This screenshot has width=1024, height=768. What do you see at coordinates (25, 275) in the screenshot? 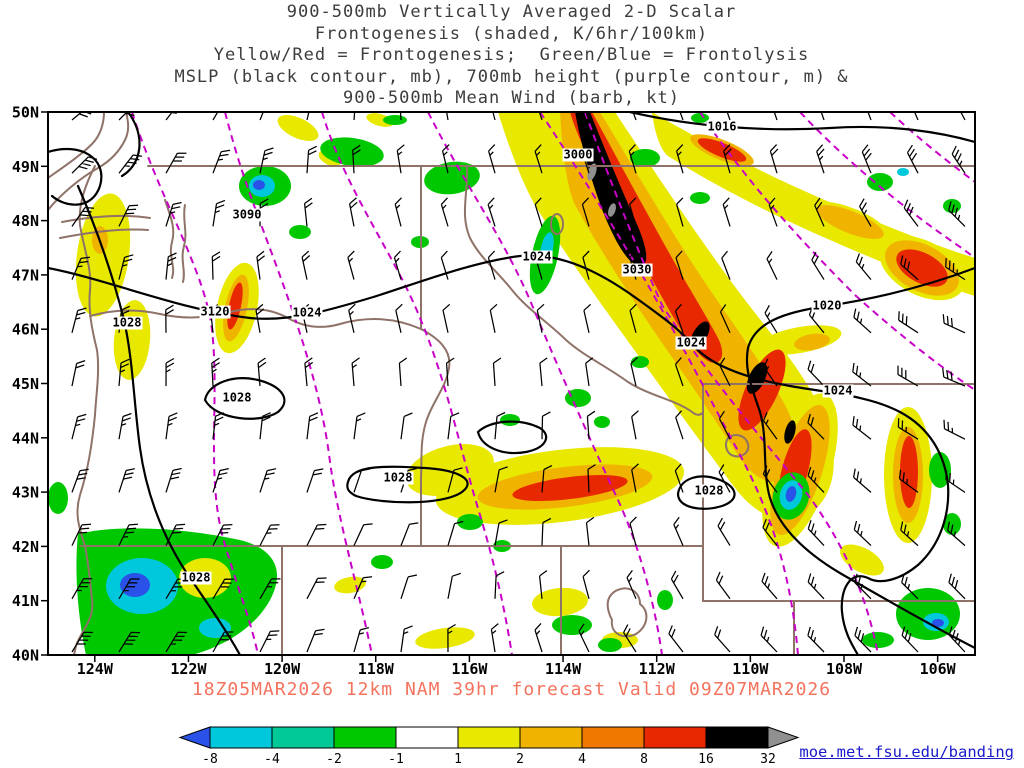
I see `y-axis-label: 47N` at bounding box center [25, 275].